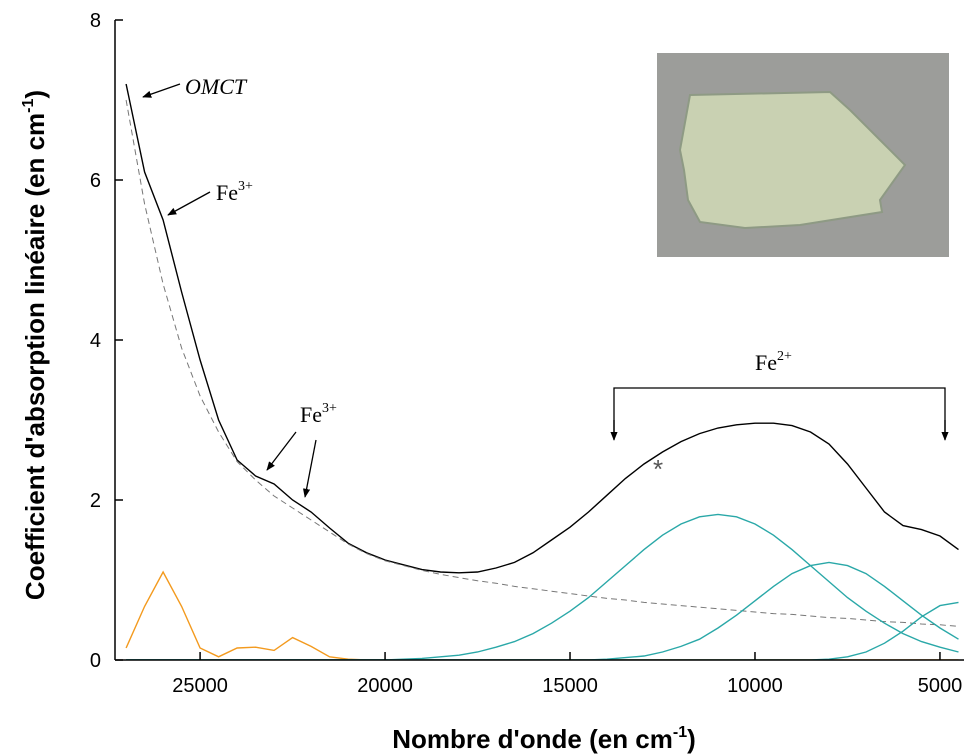  What do you see at coordinates (803, 155) in the screenshot?
I see `photo-inset` at bounding box center [803, 155].